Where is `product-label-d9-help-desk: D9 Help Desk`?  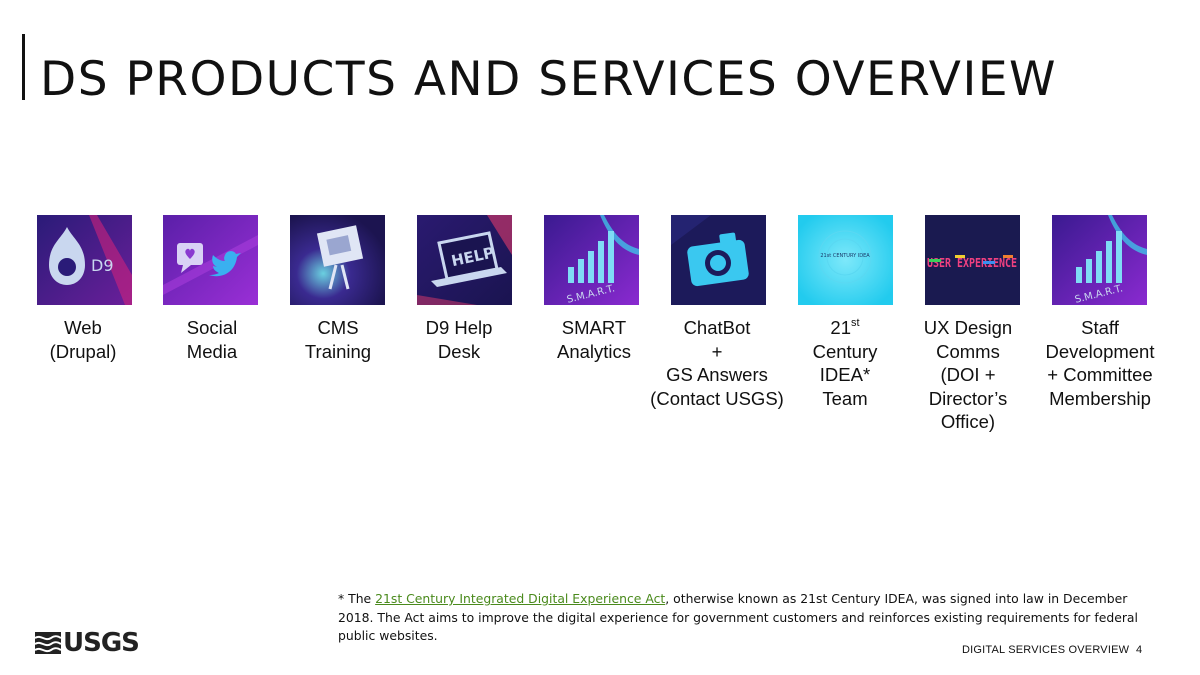 product-label-d9-help-desk: D9 Help Desk is located at coordinates (459, 339).